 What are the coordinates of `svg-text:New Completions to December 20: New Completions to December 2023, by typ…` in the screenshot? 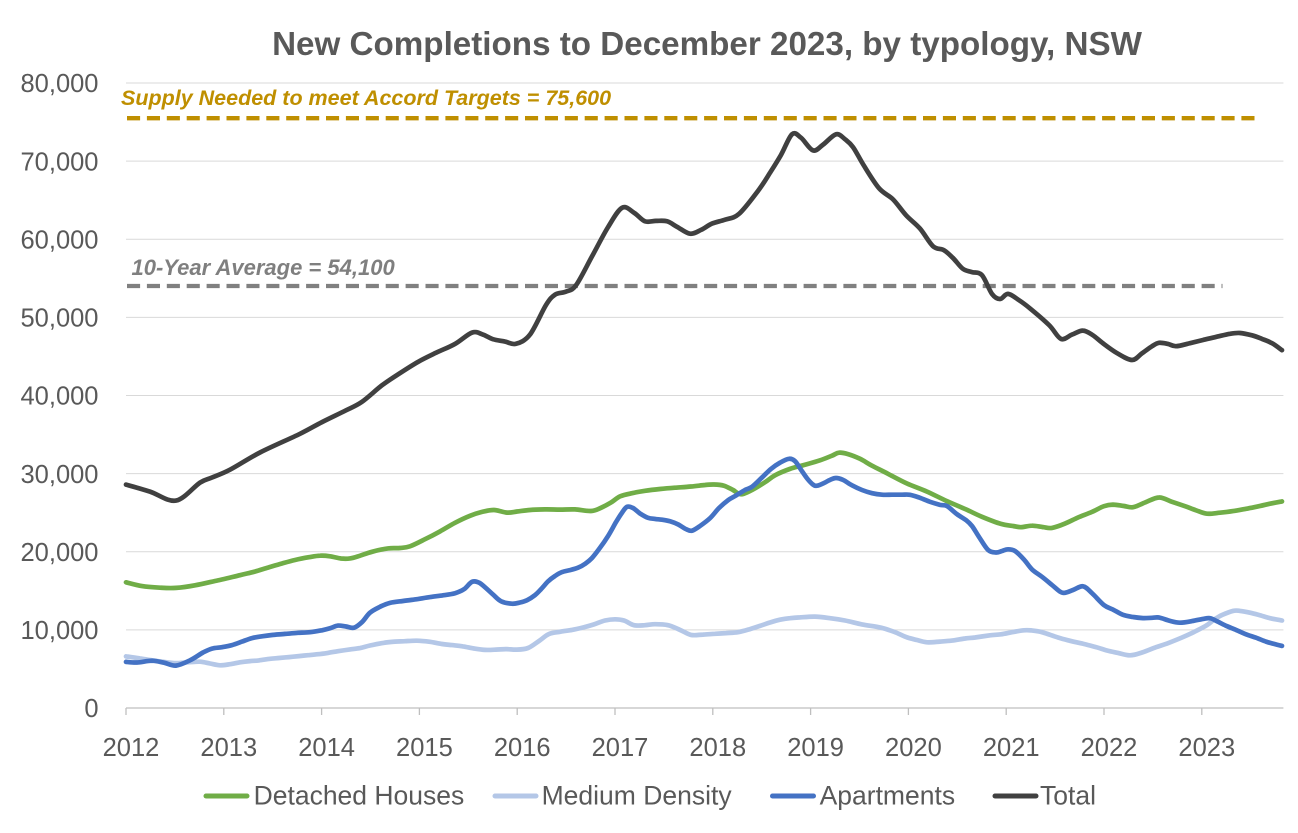 It's located at (707, 44).